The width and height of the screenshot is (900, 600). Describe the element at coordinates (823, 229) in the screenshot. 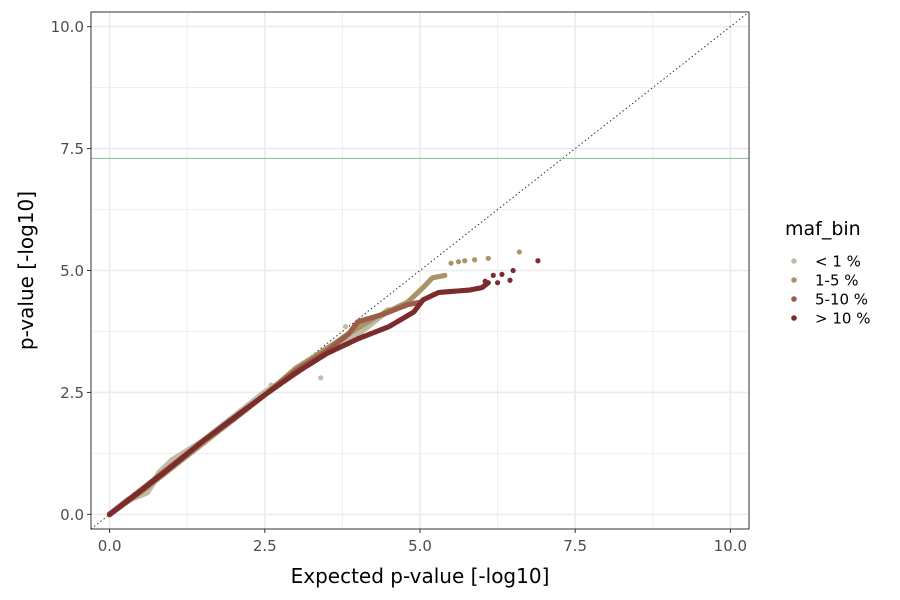

I see `legend-title: maf_bin` at that location.